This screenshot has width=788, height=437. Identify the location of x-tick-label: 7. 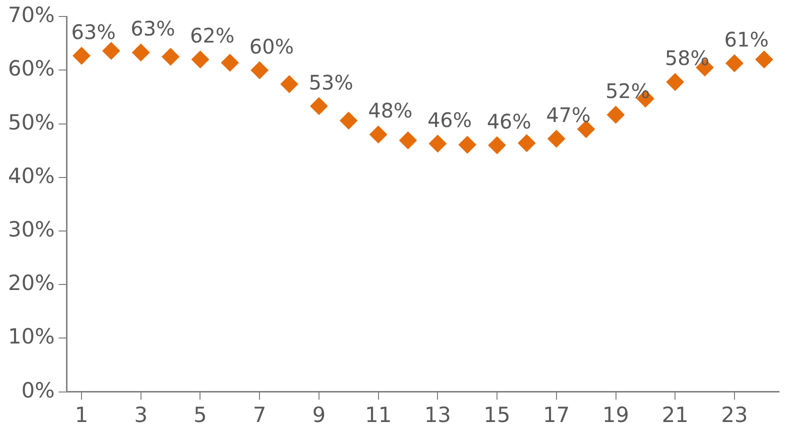
(259, 414).